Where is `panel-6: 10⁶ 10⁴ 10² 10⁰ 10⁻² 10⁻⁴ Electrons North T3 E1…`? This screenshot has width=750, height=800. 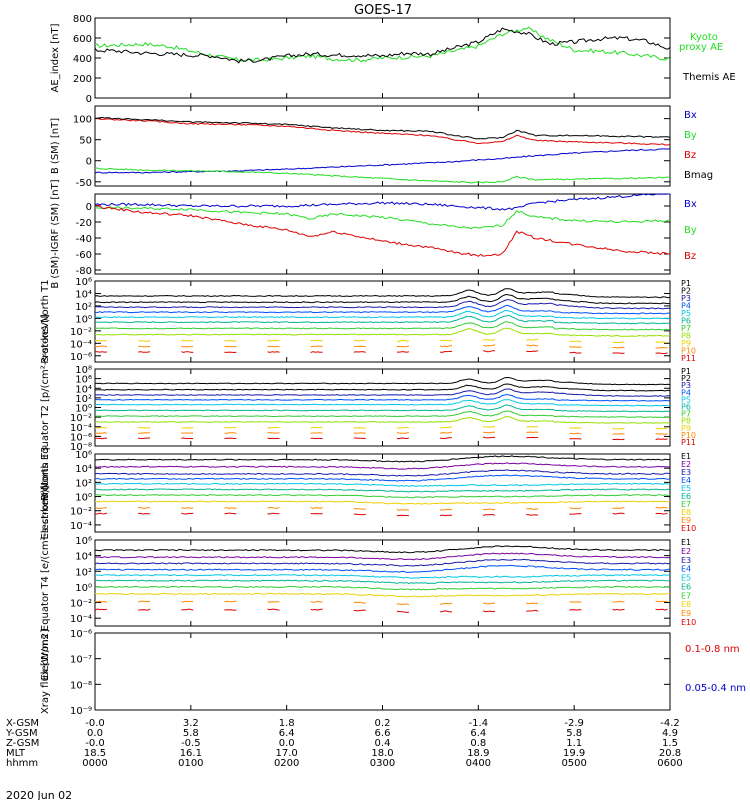
panel-6: 10⁶ 10⁴ 10² 10⁰ 10⁻² 10⁻⁴ Electrons North T3 E1… is located at coordinates (368, 492).